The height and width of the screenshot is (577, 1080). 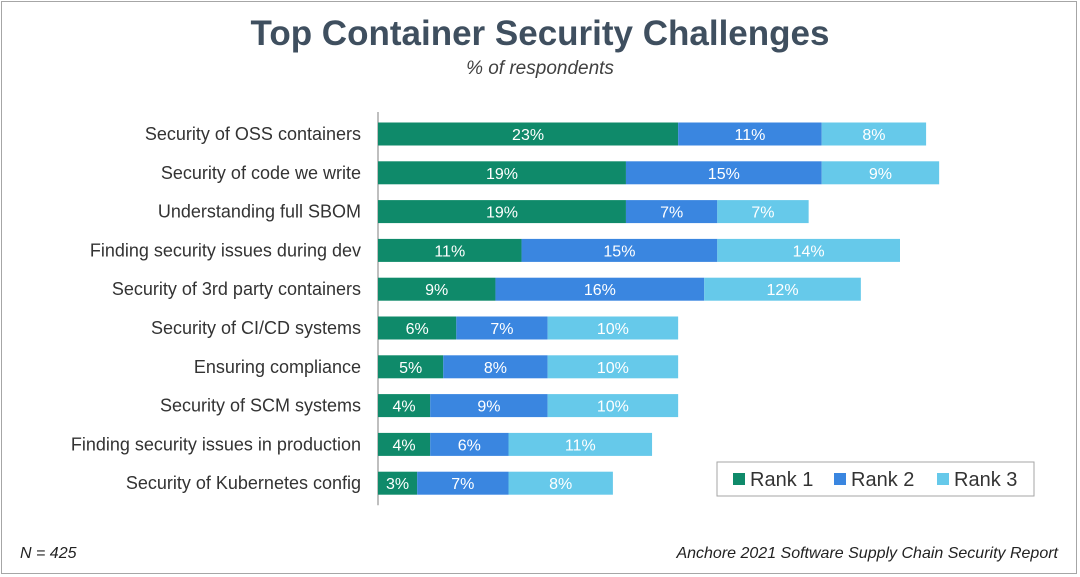 What do you see at coordinates (225, 250) in the screenshot?
I see `category-label: Finding security issues during dev` at bounding box center [225, 250].